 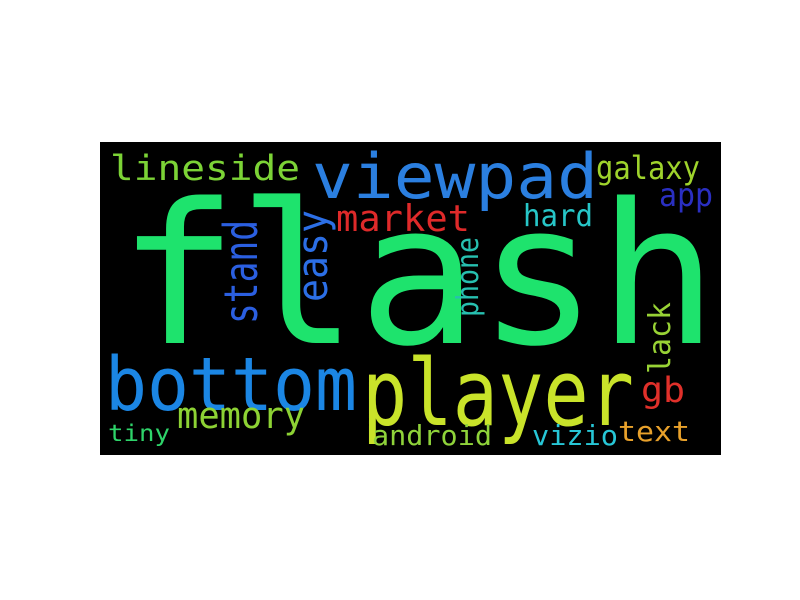 What do you see at coordinates (432, 436) in the screenshot?
I see `word-android: android` at bounding box center [432, 436].